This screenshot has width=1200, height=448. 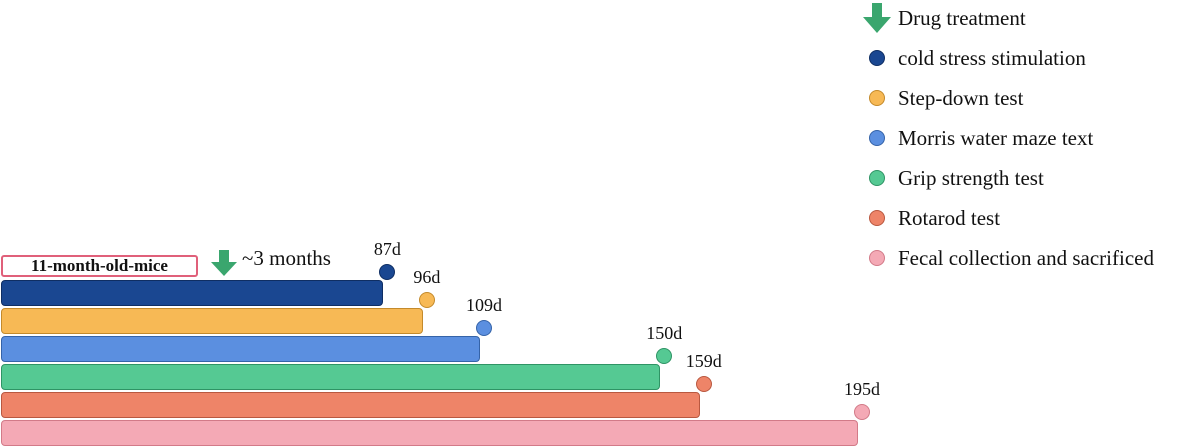 What do you see at coordinates (962, 17) in the screenshot?
I see `legend-label: Drug treatment` at bounding box center [962, 17].